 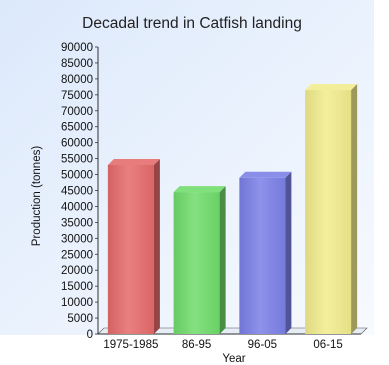 What do you see at coordinates (77, 223) in the screenshot?
I see `y-tick-label: 35000` at bounding box center [77, 223].